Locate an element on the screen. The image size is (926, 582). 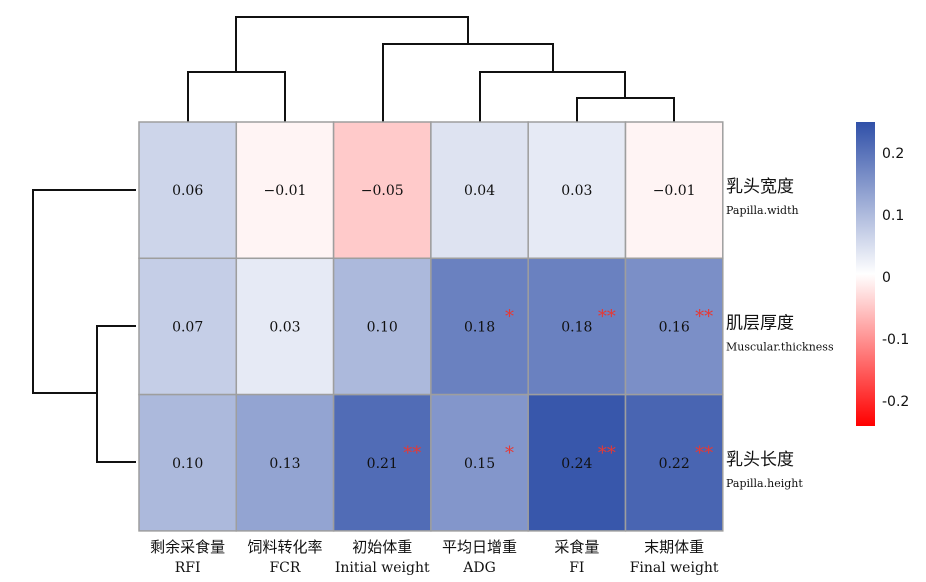
cell-value-label: 0.16 is located at coordinates (674, 327).